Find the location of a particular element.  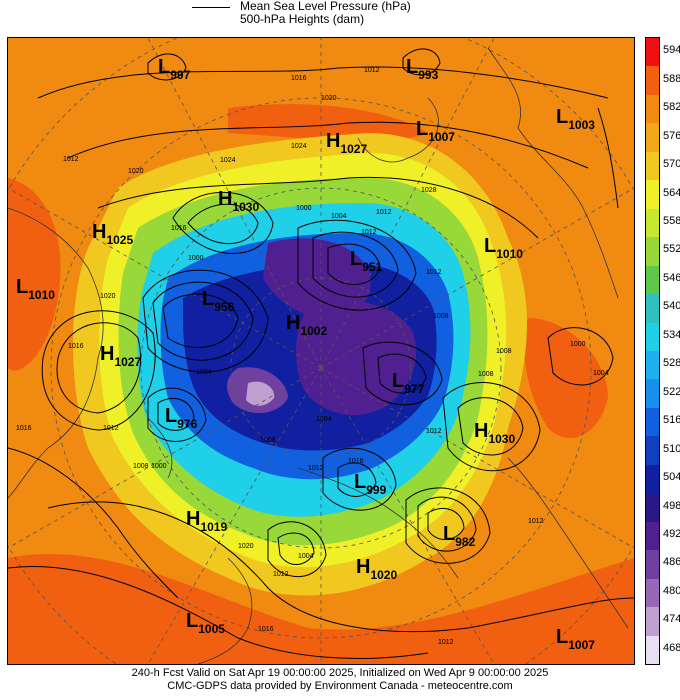

colorbar-tick-label: 474 is located at coordinates (671, 619).